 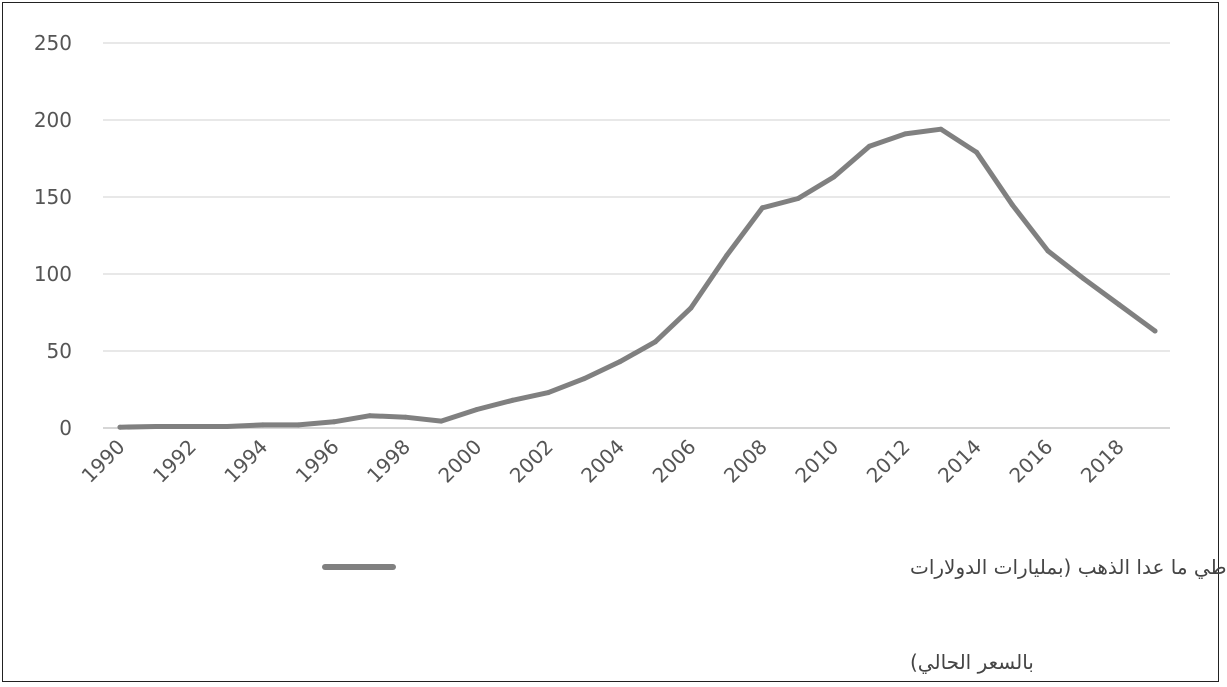 What do you see at coordinates (53, 120) in the screenshot?
I see `y-tick-label: 200` at bounding box center [53, 120].